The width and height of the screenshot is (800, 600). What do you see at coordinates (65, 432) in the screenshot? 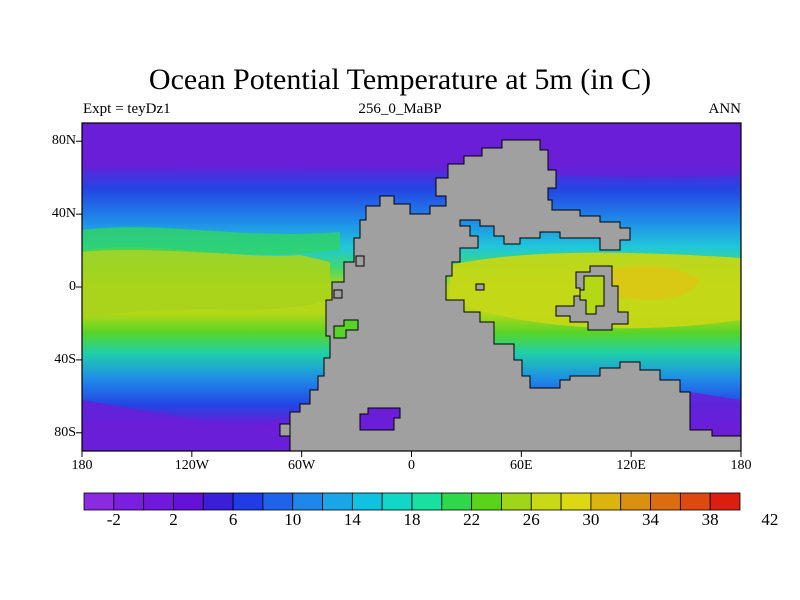
I see `y-tick-label: 80S` at bounding box center [65, 432].